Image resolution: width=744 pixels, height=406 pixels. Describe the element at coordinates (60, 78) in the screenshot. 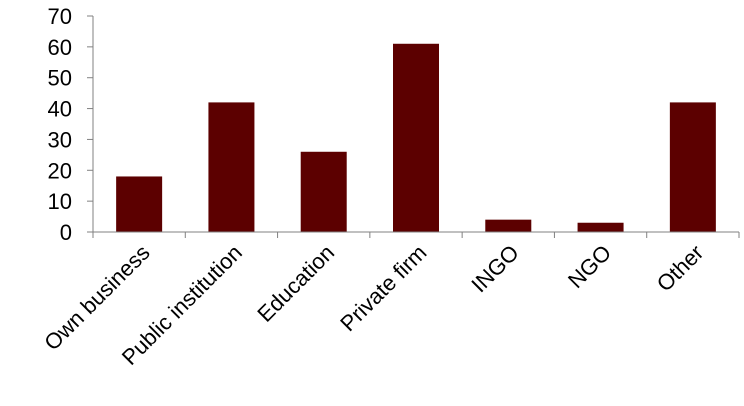

I see `y-tick-label-5: 50` at that location.